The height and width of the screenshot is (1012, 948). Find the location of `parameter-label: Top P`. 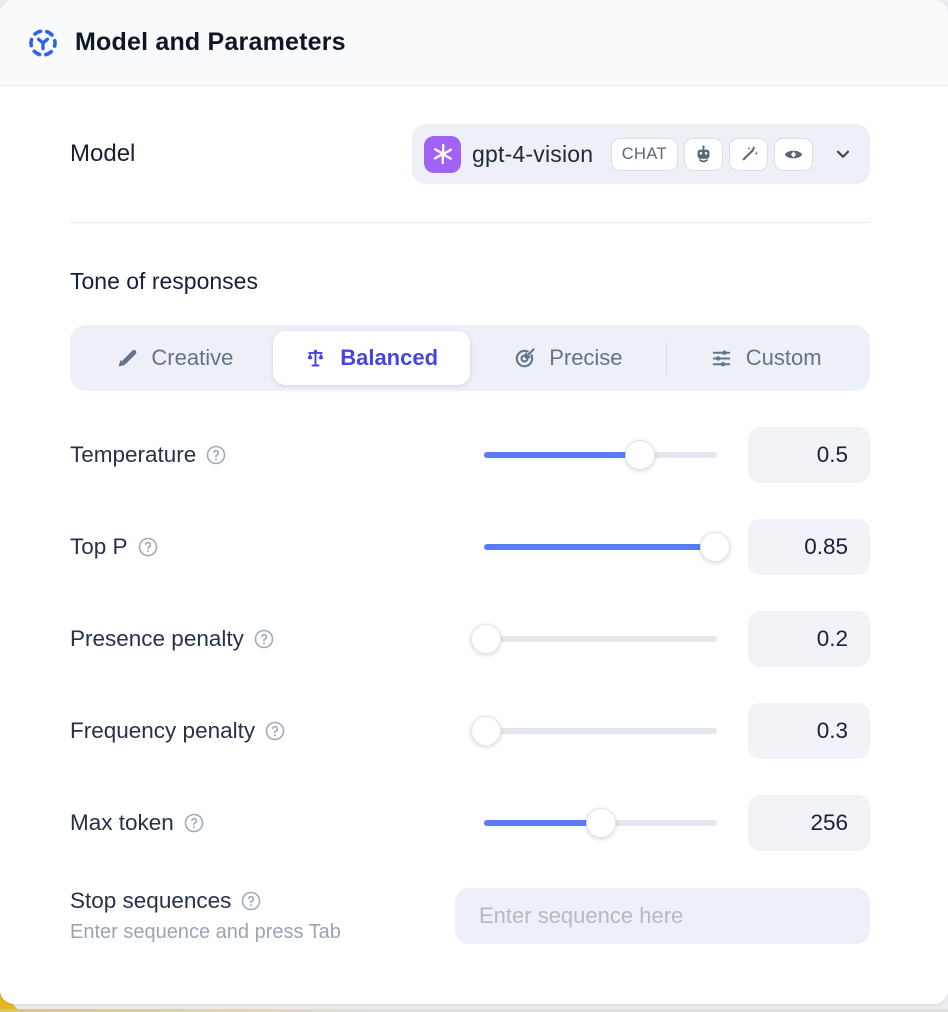

parameter-label: Top P is located at coordinates (114, 547).